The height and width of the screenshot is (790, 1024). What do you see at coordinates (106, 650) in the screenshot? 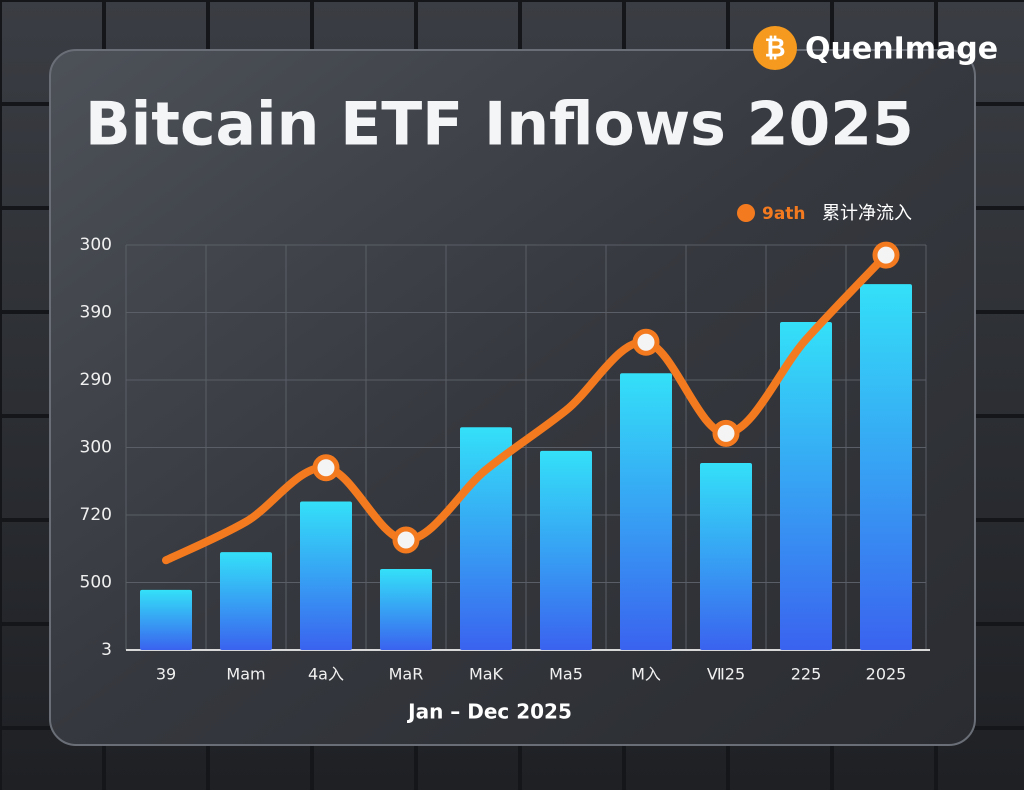
I see `y-tick-label: 3` at bounding box center [106, 650].